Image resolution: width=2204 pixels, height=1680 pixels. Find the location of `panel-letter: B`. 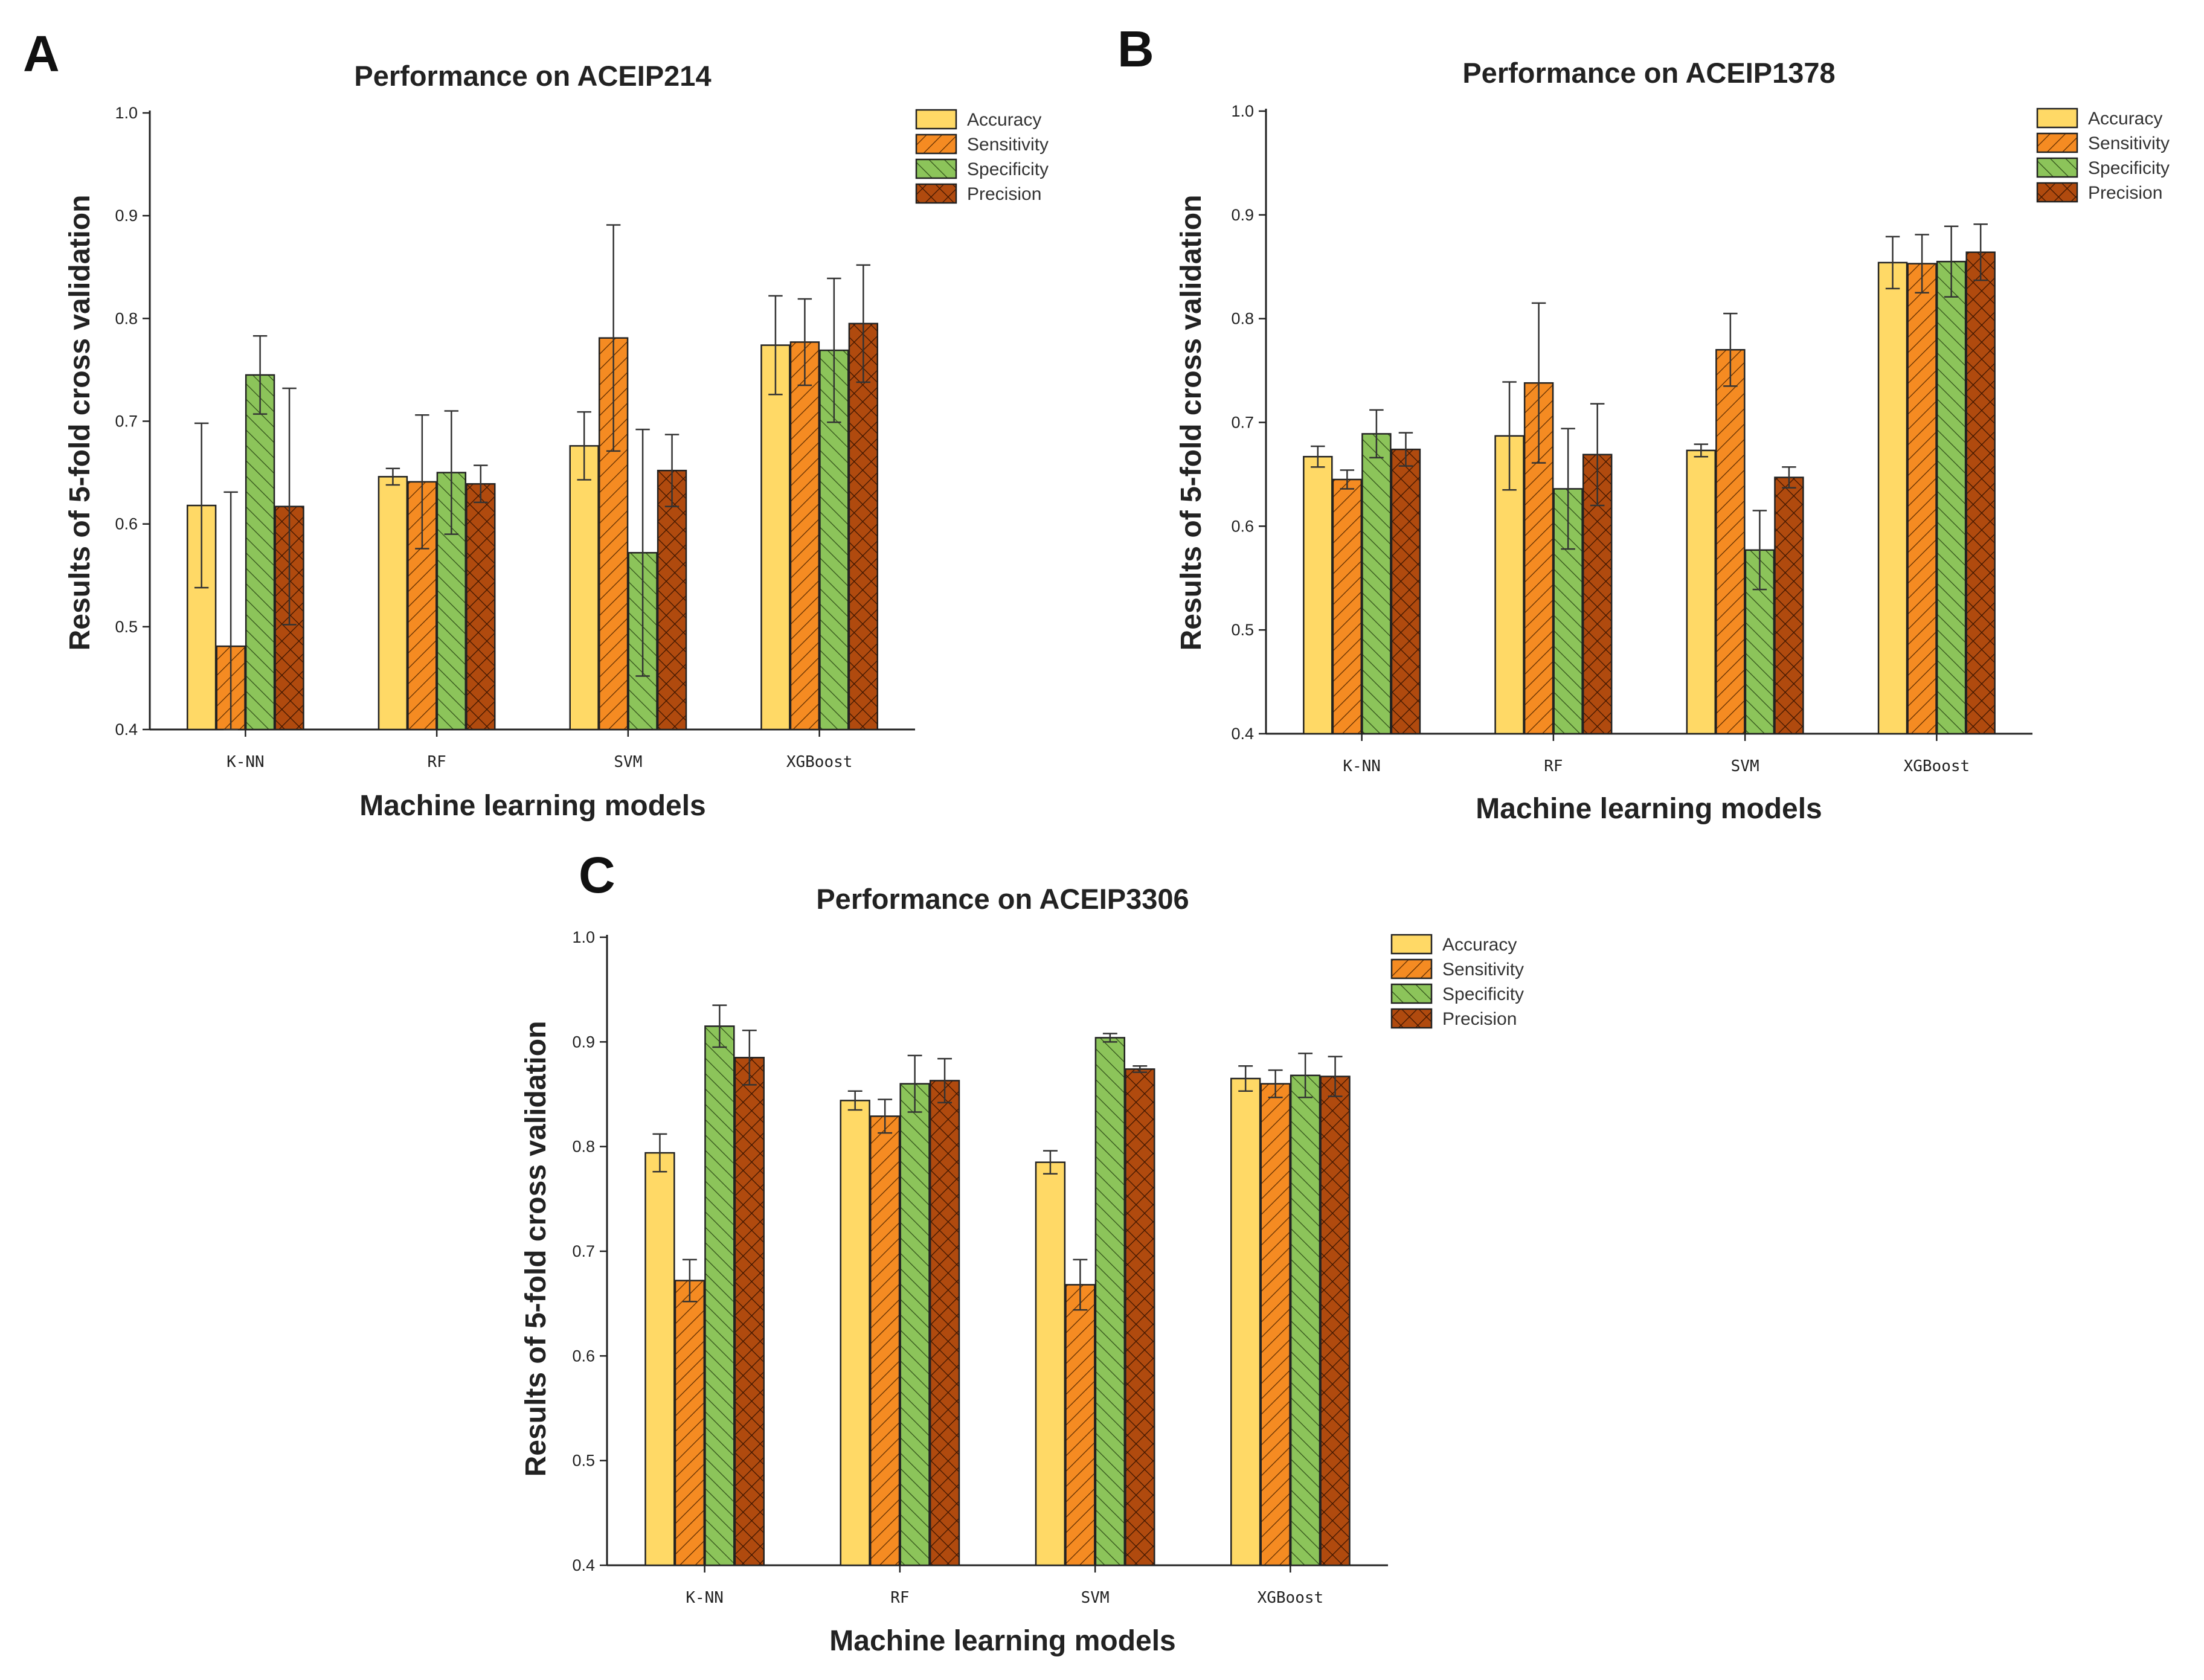

panel-letter: B is located at coordinates (1135, 49).